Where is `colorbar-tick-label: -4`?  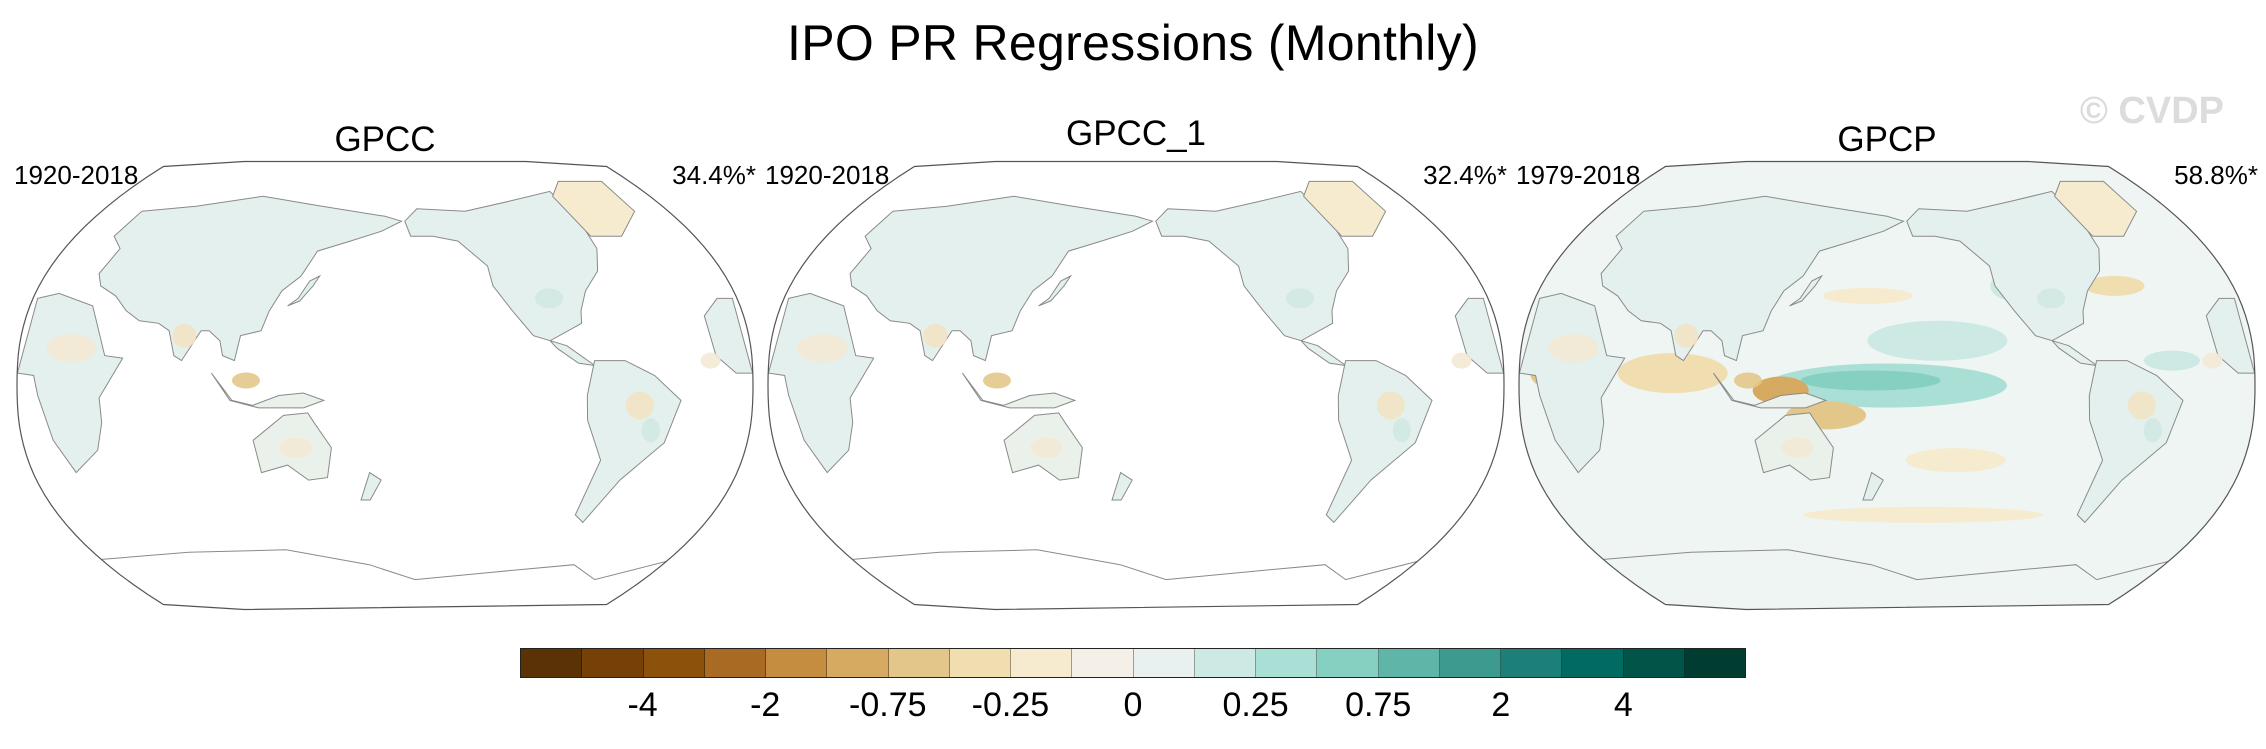 colorbar-tick-label: -4 is located at coordinates (642, 705).